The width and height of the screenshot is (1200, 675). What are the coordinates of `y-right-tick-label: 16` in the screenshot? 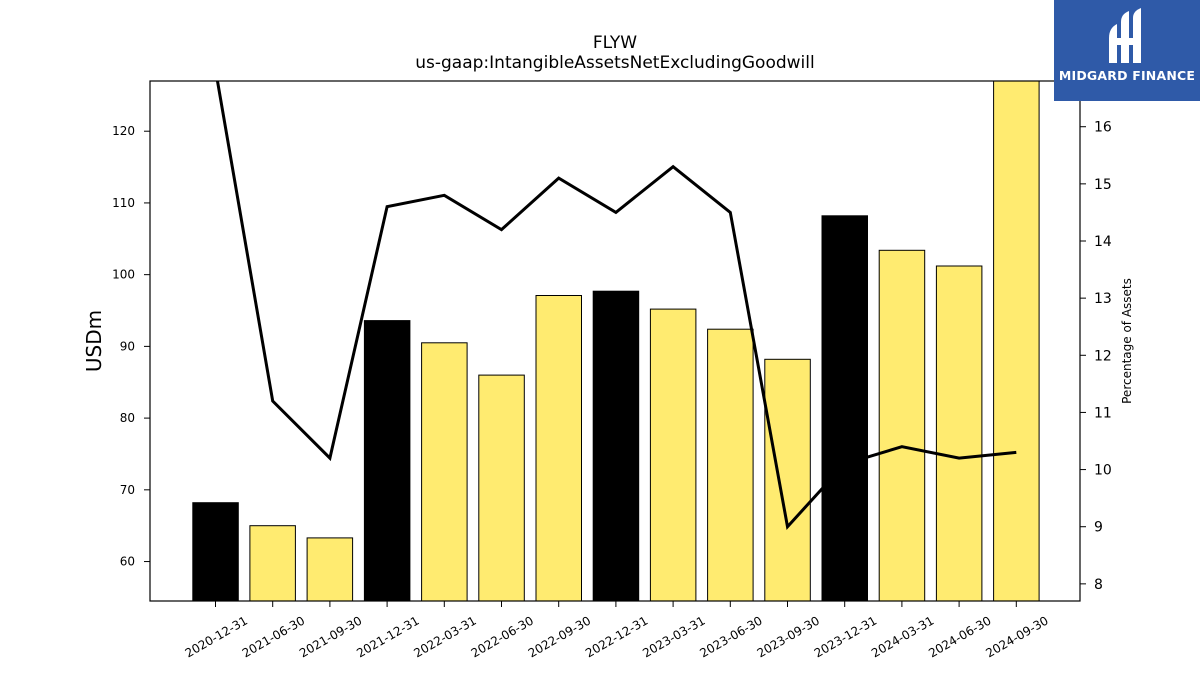 It's located at (1103, 128).